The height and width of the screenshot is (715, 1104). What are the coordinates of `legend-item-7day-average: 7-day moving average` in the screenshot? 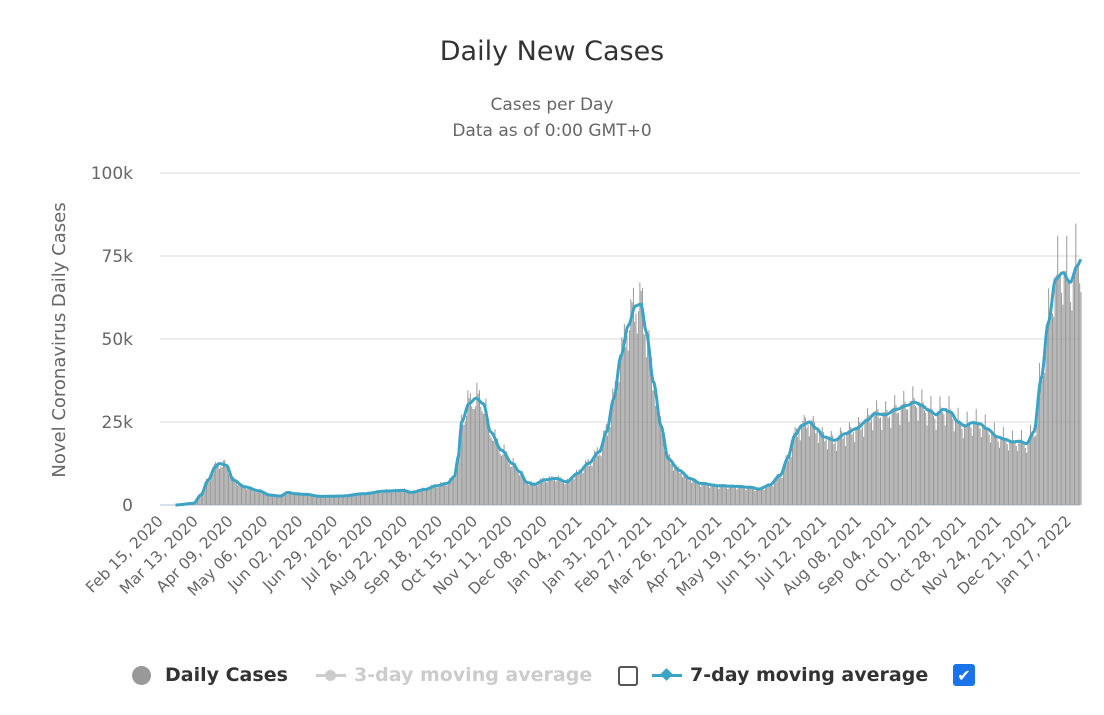 It's located at (790, 675).